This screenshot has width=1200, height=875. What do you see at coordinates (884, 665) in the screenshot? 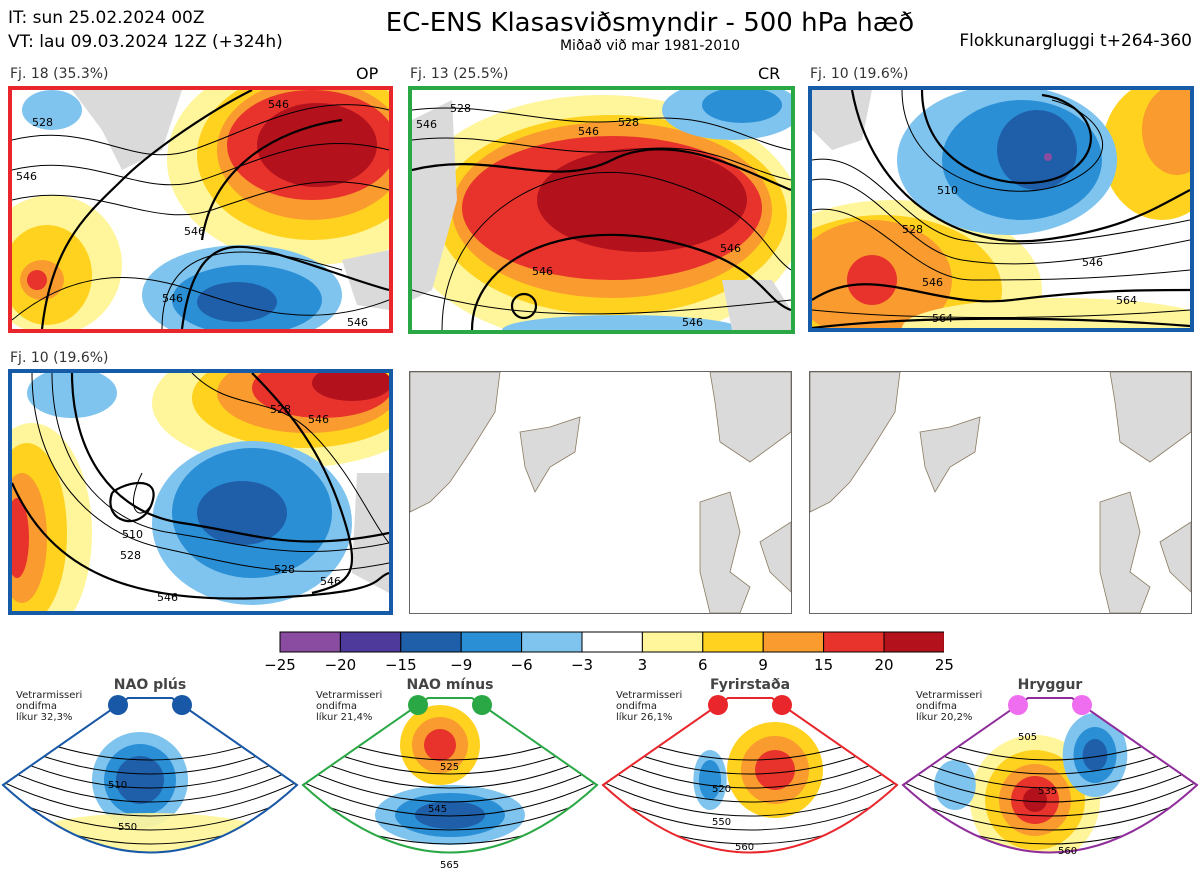
I see `colorbar-tick-label: 20` at bounding box center [884, 665].